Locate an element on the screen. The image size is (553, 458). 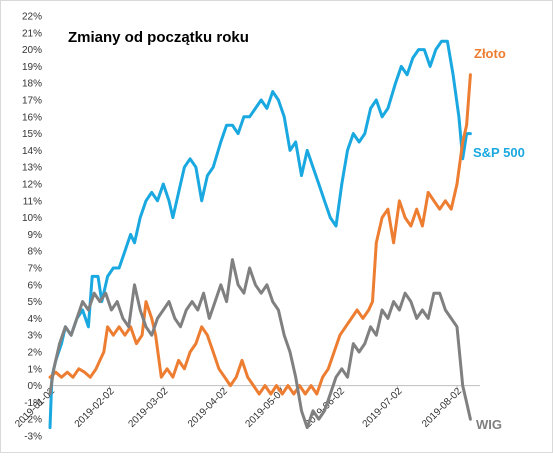
x-tick-label: 2019-03-02 is located at coordinates (148, 408).